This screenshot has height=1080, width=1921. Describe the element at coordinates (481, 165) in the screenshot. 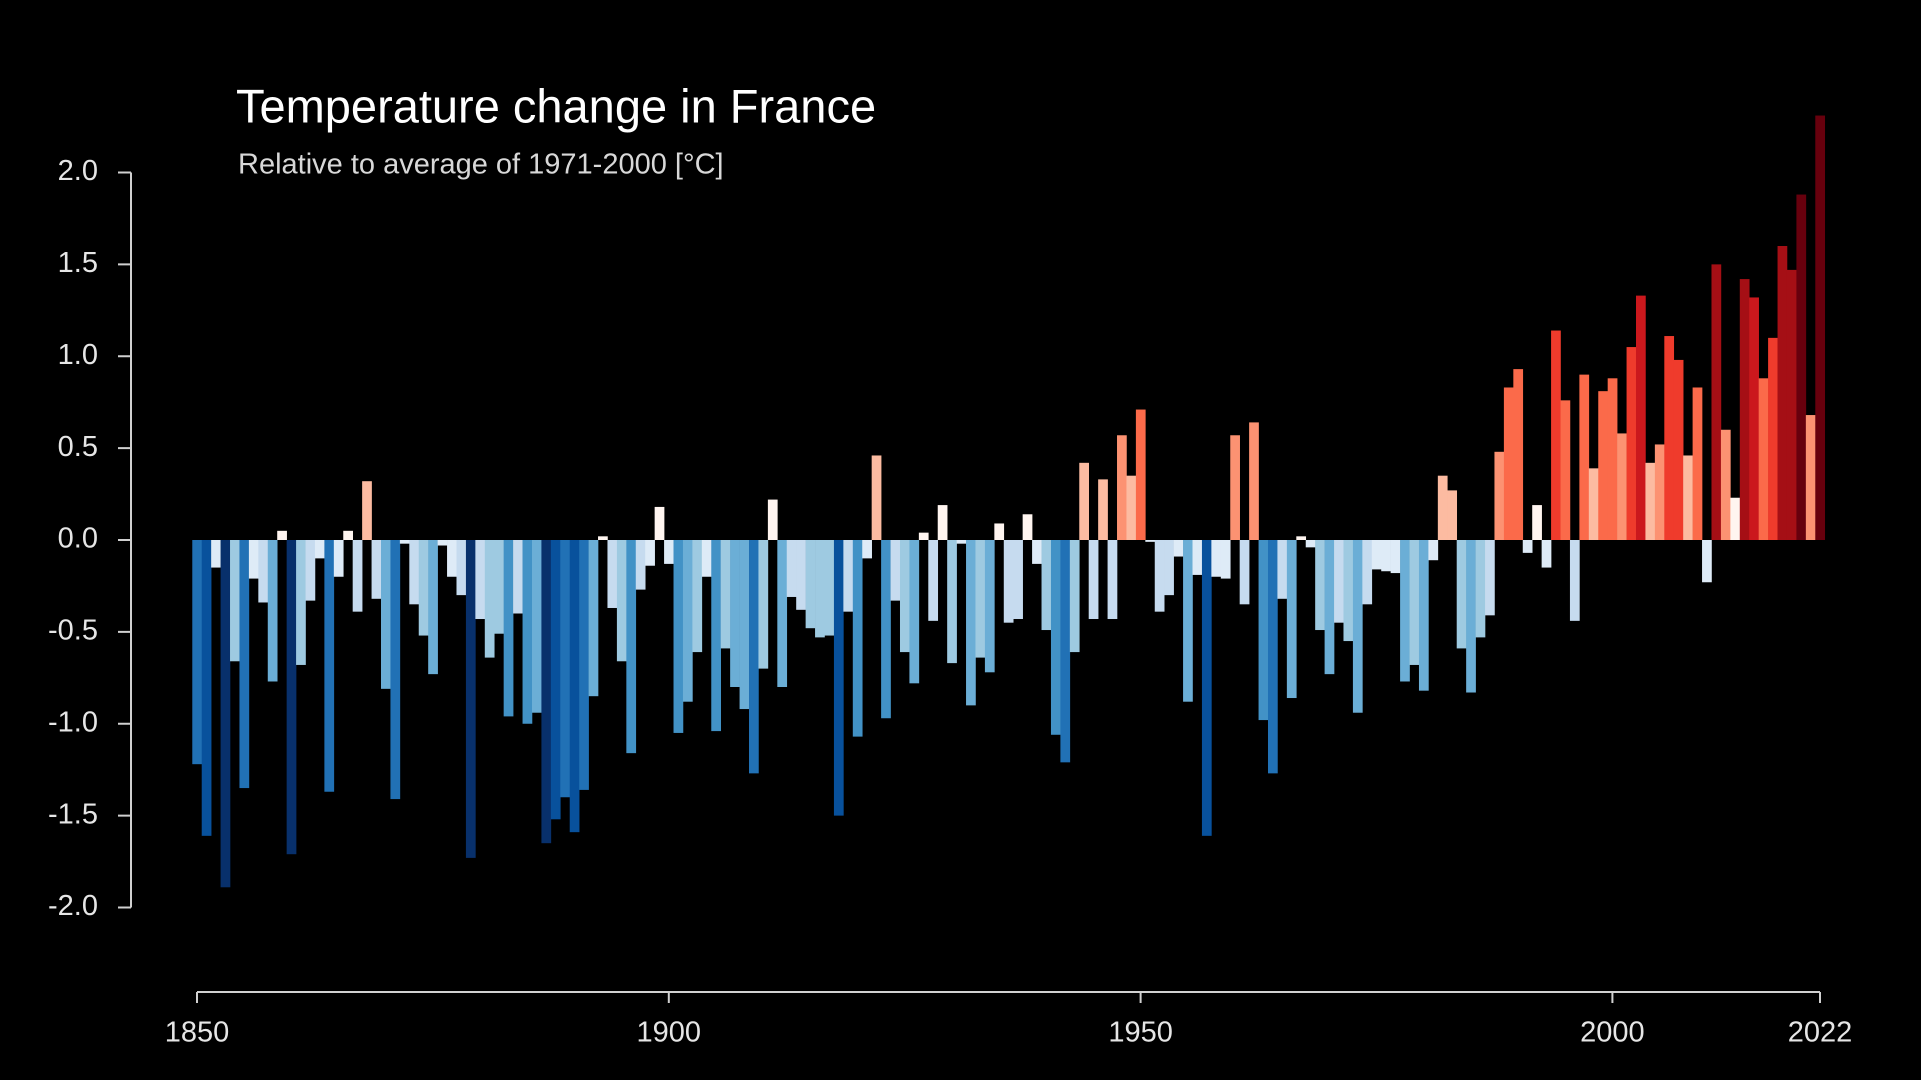

I see `chart-subtitle: Relative to average of 1971-2000 [°C]` at that location.